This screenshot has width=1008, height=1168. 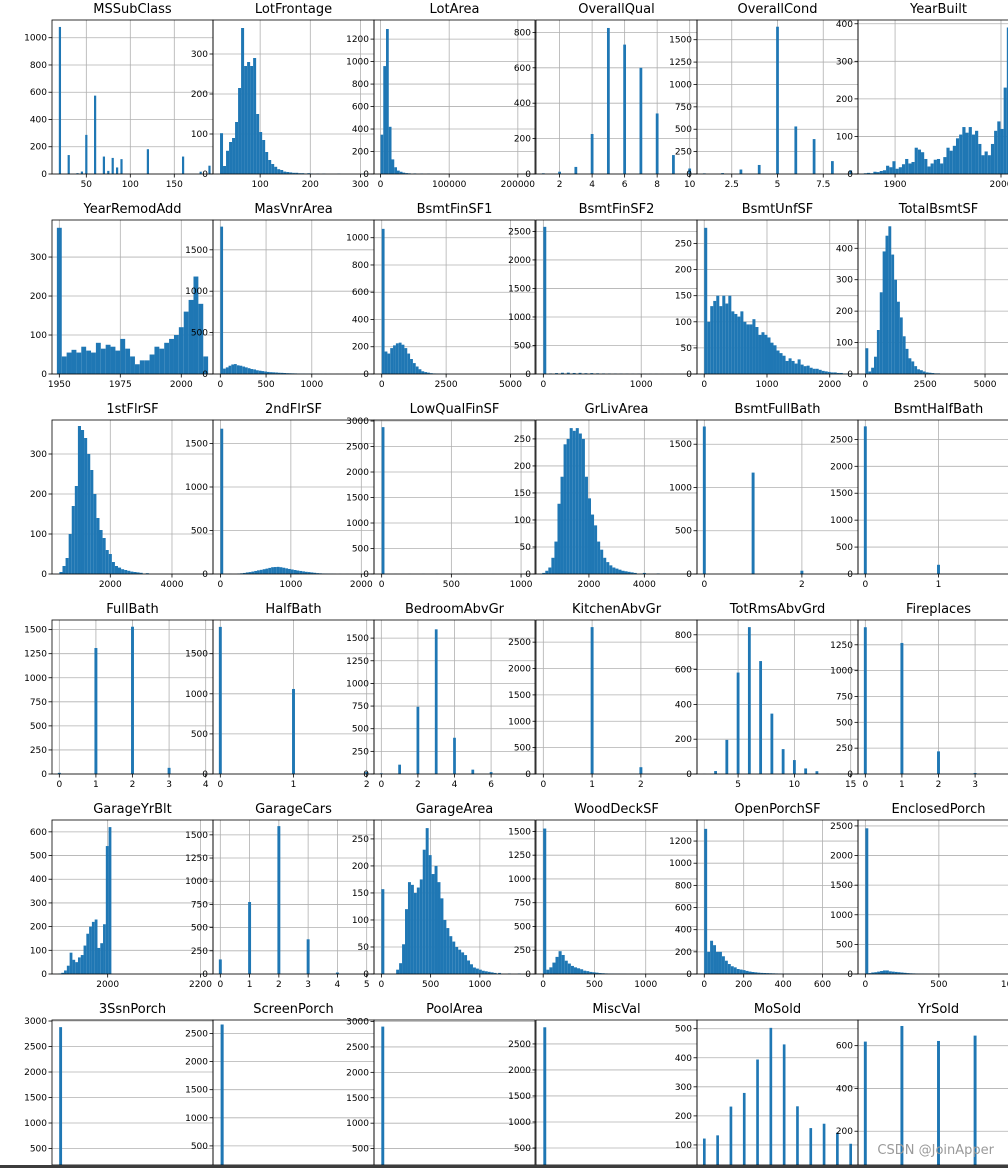 I want to click on y-tick-label: 50, so click(x=526, y=548).